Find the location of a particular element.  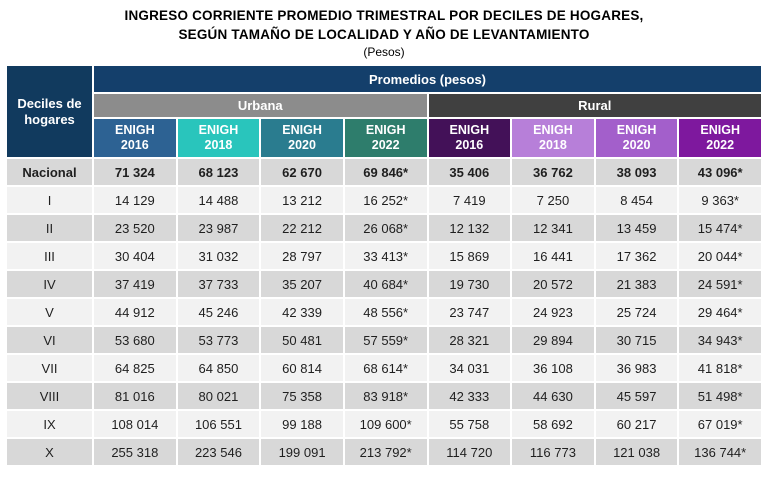

value-cell: 29 464* is located at coordinates (720, 312).